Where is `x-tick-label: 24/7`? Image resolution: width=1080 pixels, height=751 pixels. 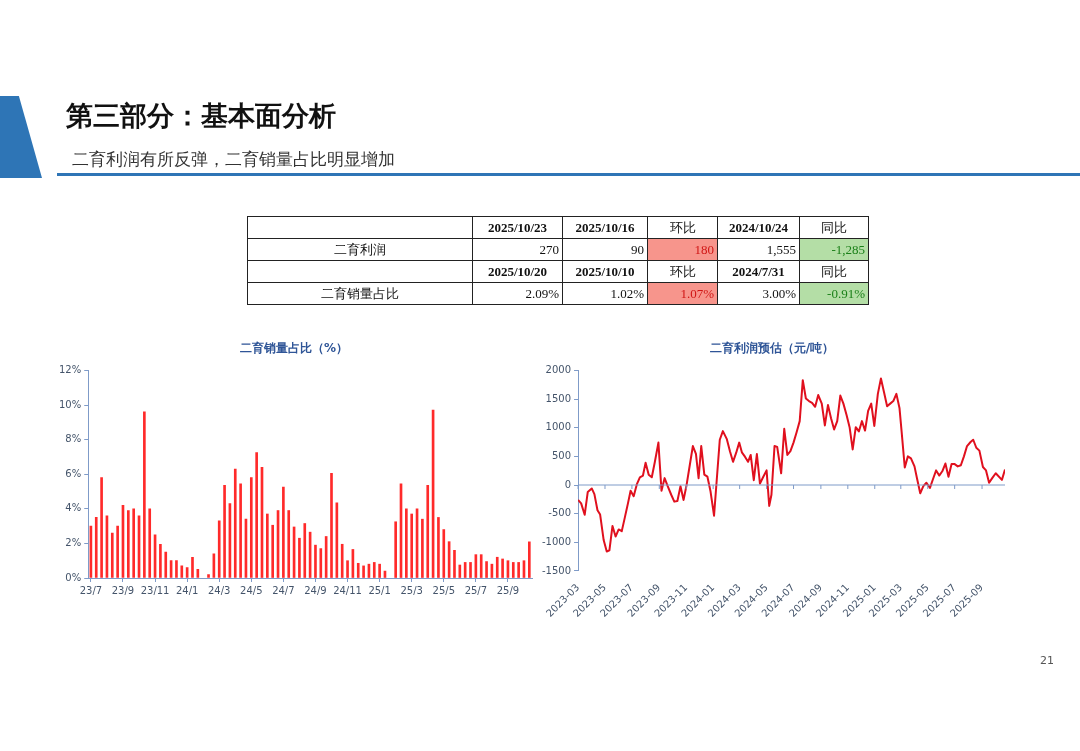 x-tick-label: 24/7 is located at coordinates (283, 590).